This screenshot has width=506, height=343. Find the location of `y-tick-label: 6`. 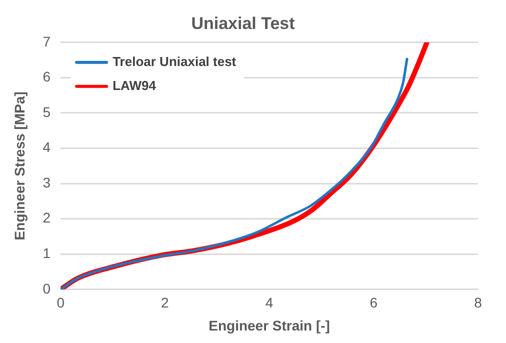

y-tick-label: 6 is located at coordinates (46, 76).